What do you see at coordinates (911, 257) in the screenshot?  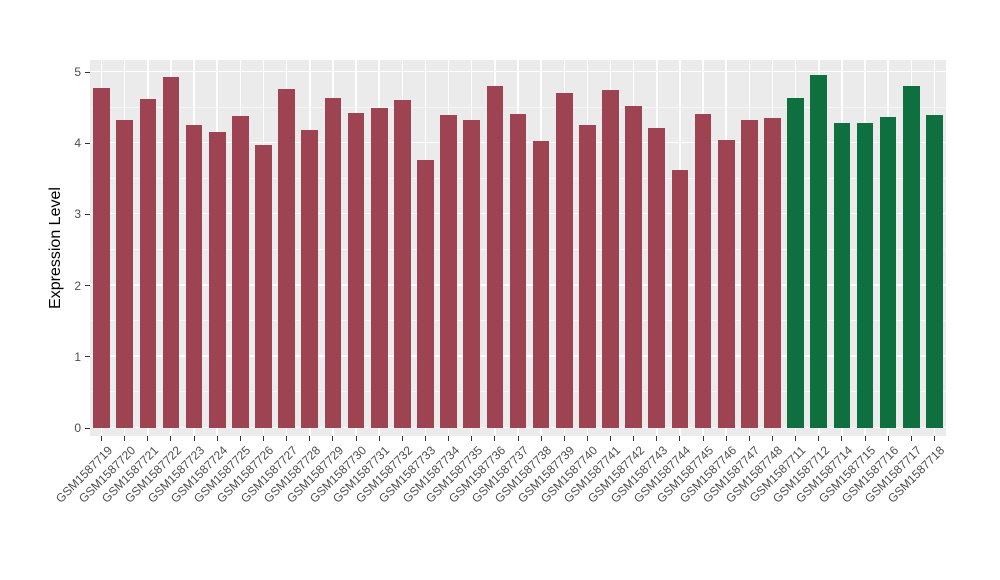 I see `bar-GSM1587717` at bounding box center [911, 257].